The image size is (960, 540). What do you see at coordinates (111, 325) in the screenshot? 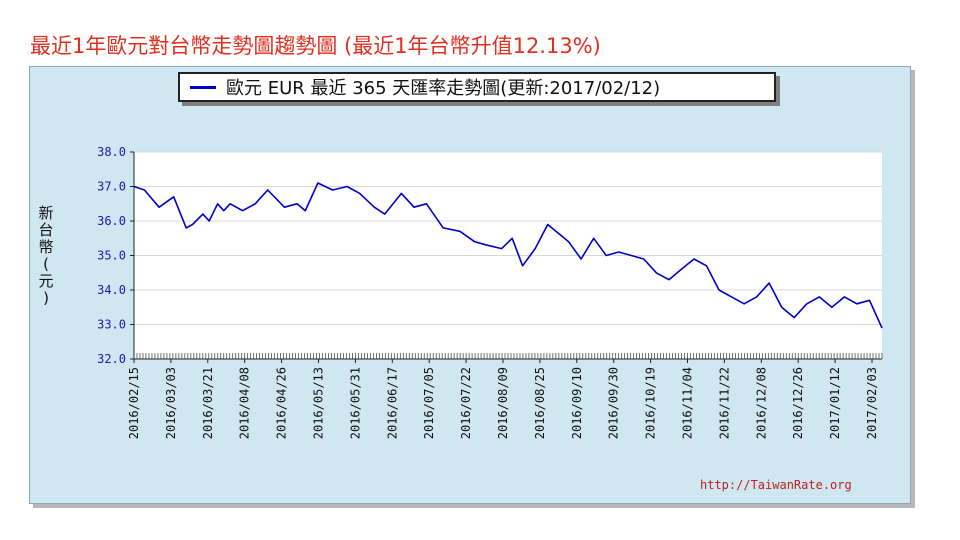
I see `y-tick-label: 33.0` at bounding box center [111, 325].